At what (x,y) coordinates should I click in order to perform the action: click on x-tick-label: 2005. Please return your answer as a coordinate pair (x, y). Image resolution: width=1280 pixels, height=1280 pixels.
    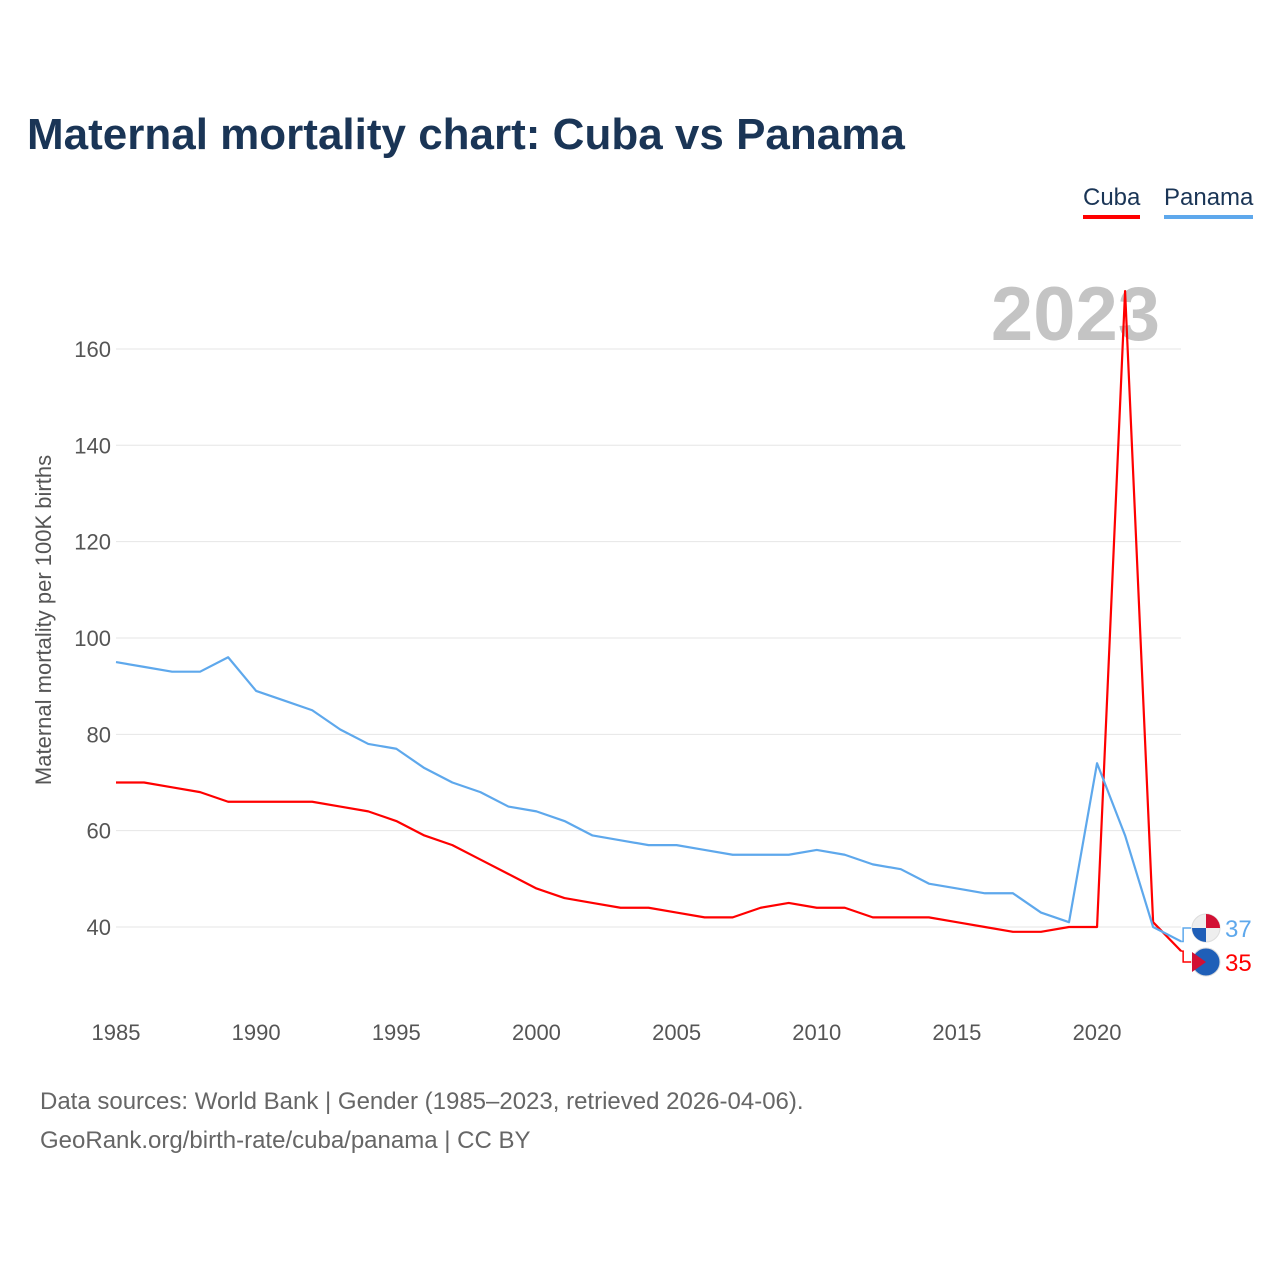
    Looking at the image, I should click on (676, 1032).